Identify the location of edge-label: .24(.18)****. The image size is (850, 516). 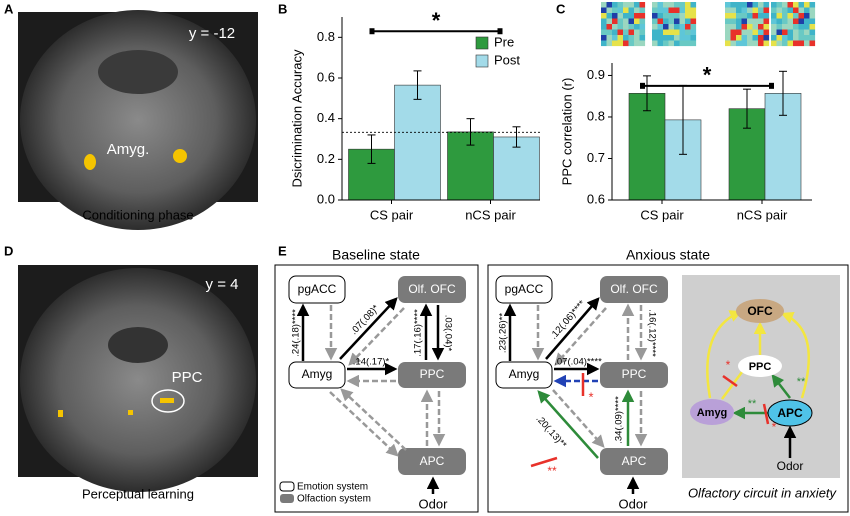
(296, 333).